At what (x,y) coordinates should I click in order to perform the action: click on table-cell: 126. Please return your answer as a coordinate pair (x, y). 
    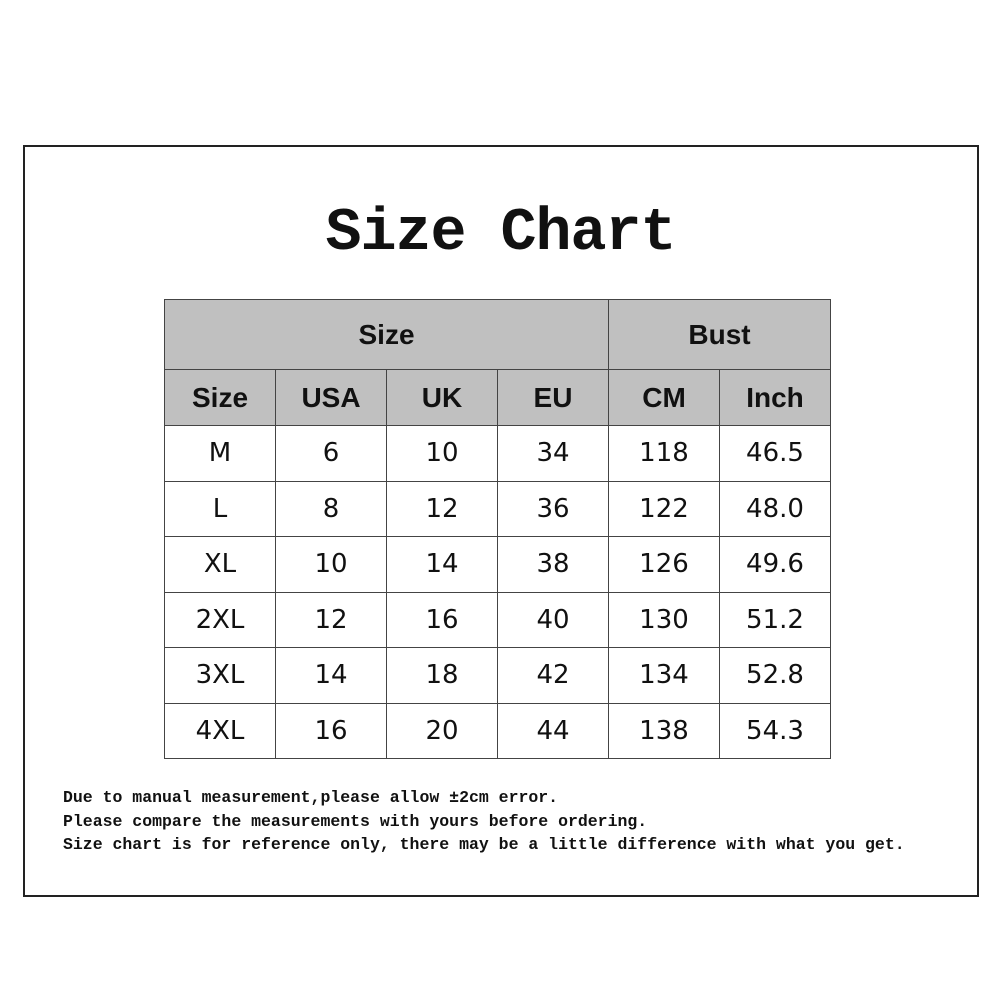
    Looking at the image, I should click on (664, 564).